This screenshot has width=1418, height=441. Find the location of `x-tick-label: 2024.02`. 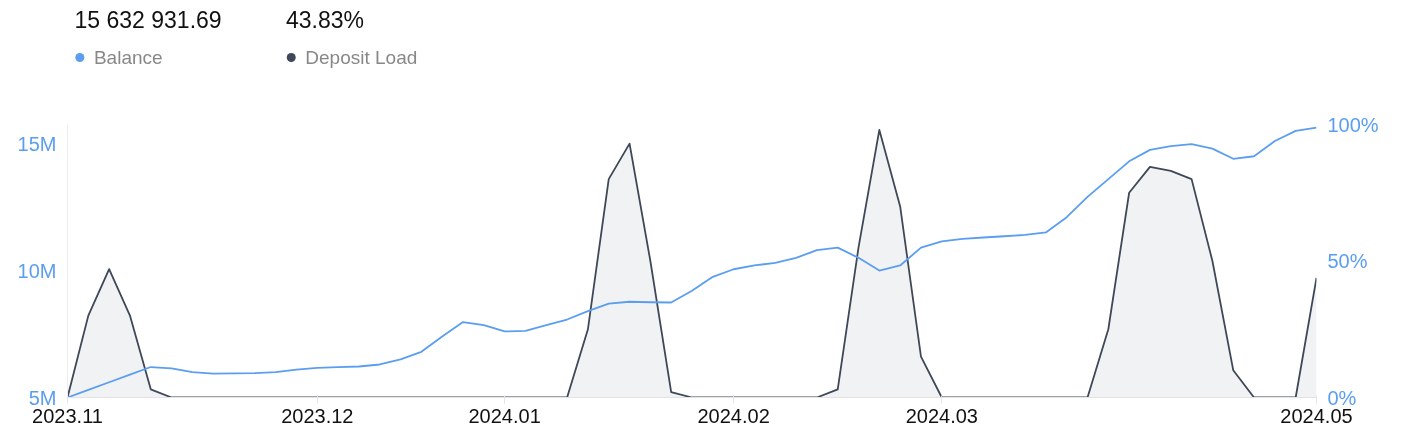

x-tick-label: 2024.02 is located at coordinates (733, 415).